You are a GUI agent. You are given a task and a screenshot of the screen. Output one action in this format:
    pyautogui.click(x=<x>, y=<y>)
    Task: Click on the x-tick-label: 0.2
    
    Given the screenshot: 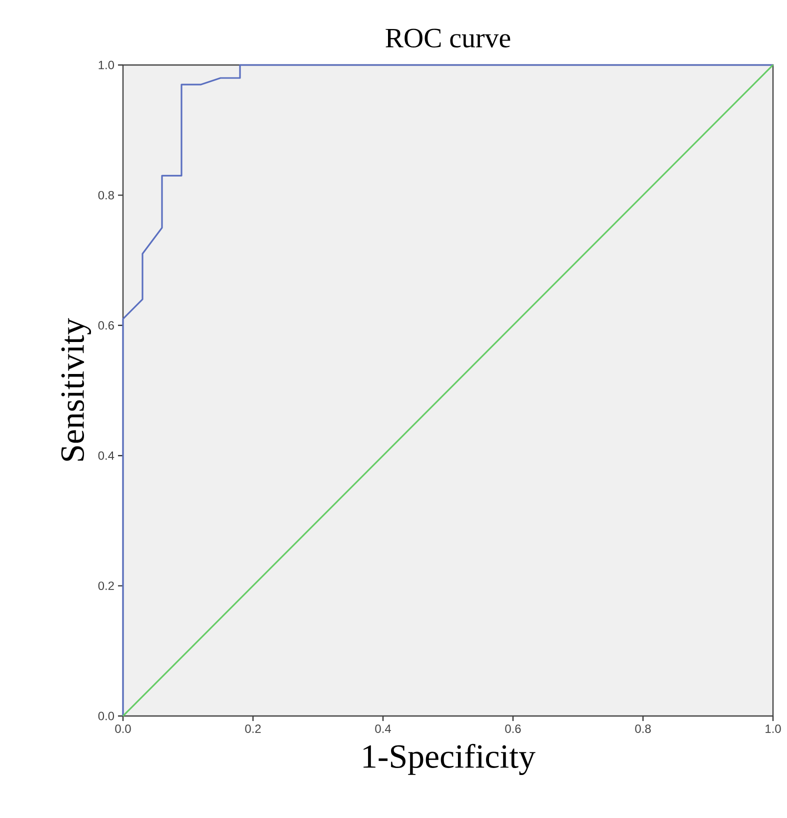 What is the action you would take?
    pyautogui.click(x=253, y=728)
    